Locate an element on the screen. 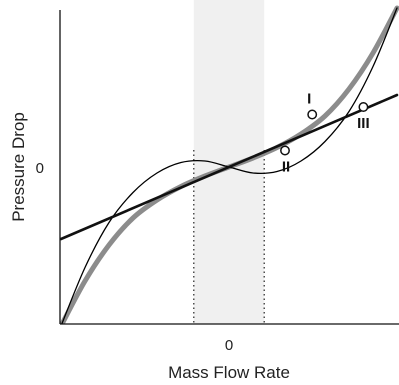 This screenshot has height=385, width=399. y-tick-label-zero: 0 is located at coordinates (40, 168).